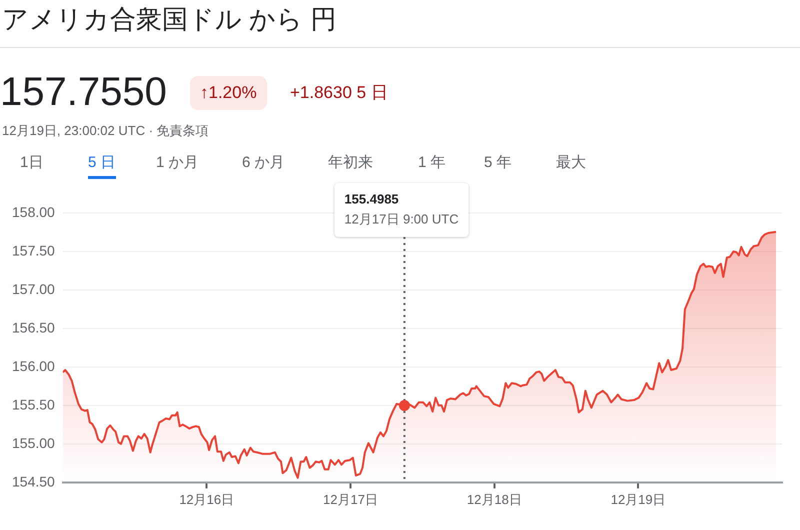  Describe the element at coordinates (498, 163) in the screenshot. I see `text: 5 年` at that location.